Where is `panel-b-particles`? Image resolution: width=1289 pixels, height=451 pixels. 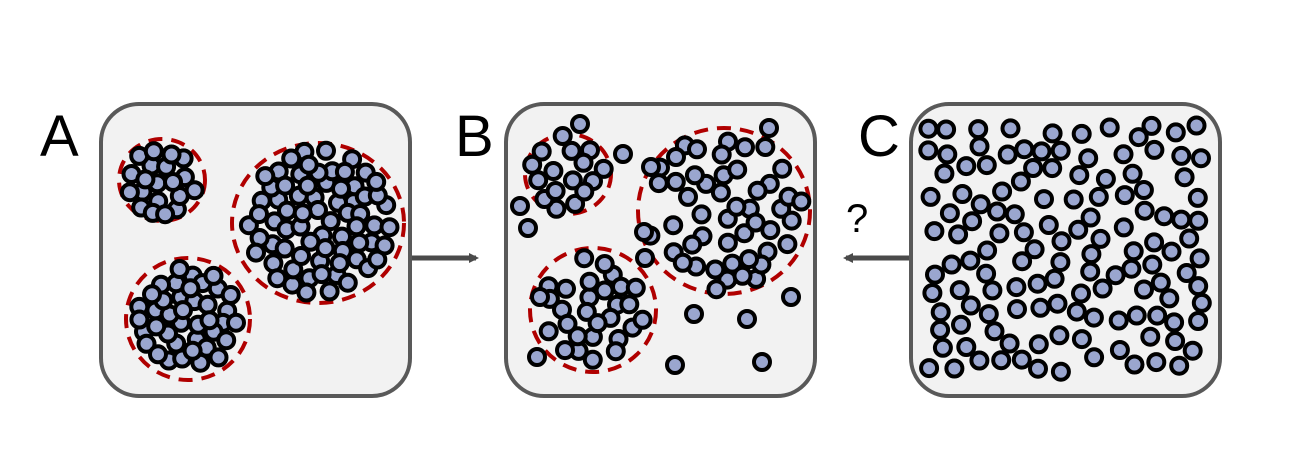
panel-b-particles is located at coordinates (661, 244).